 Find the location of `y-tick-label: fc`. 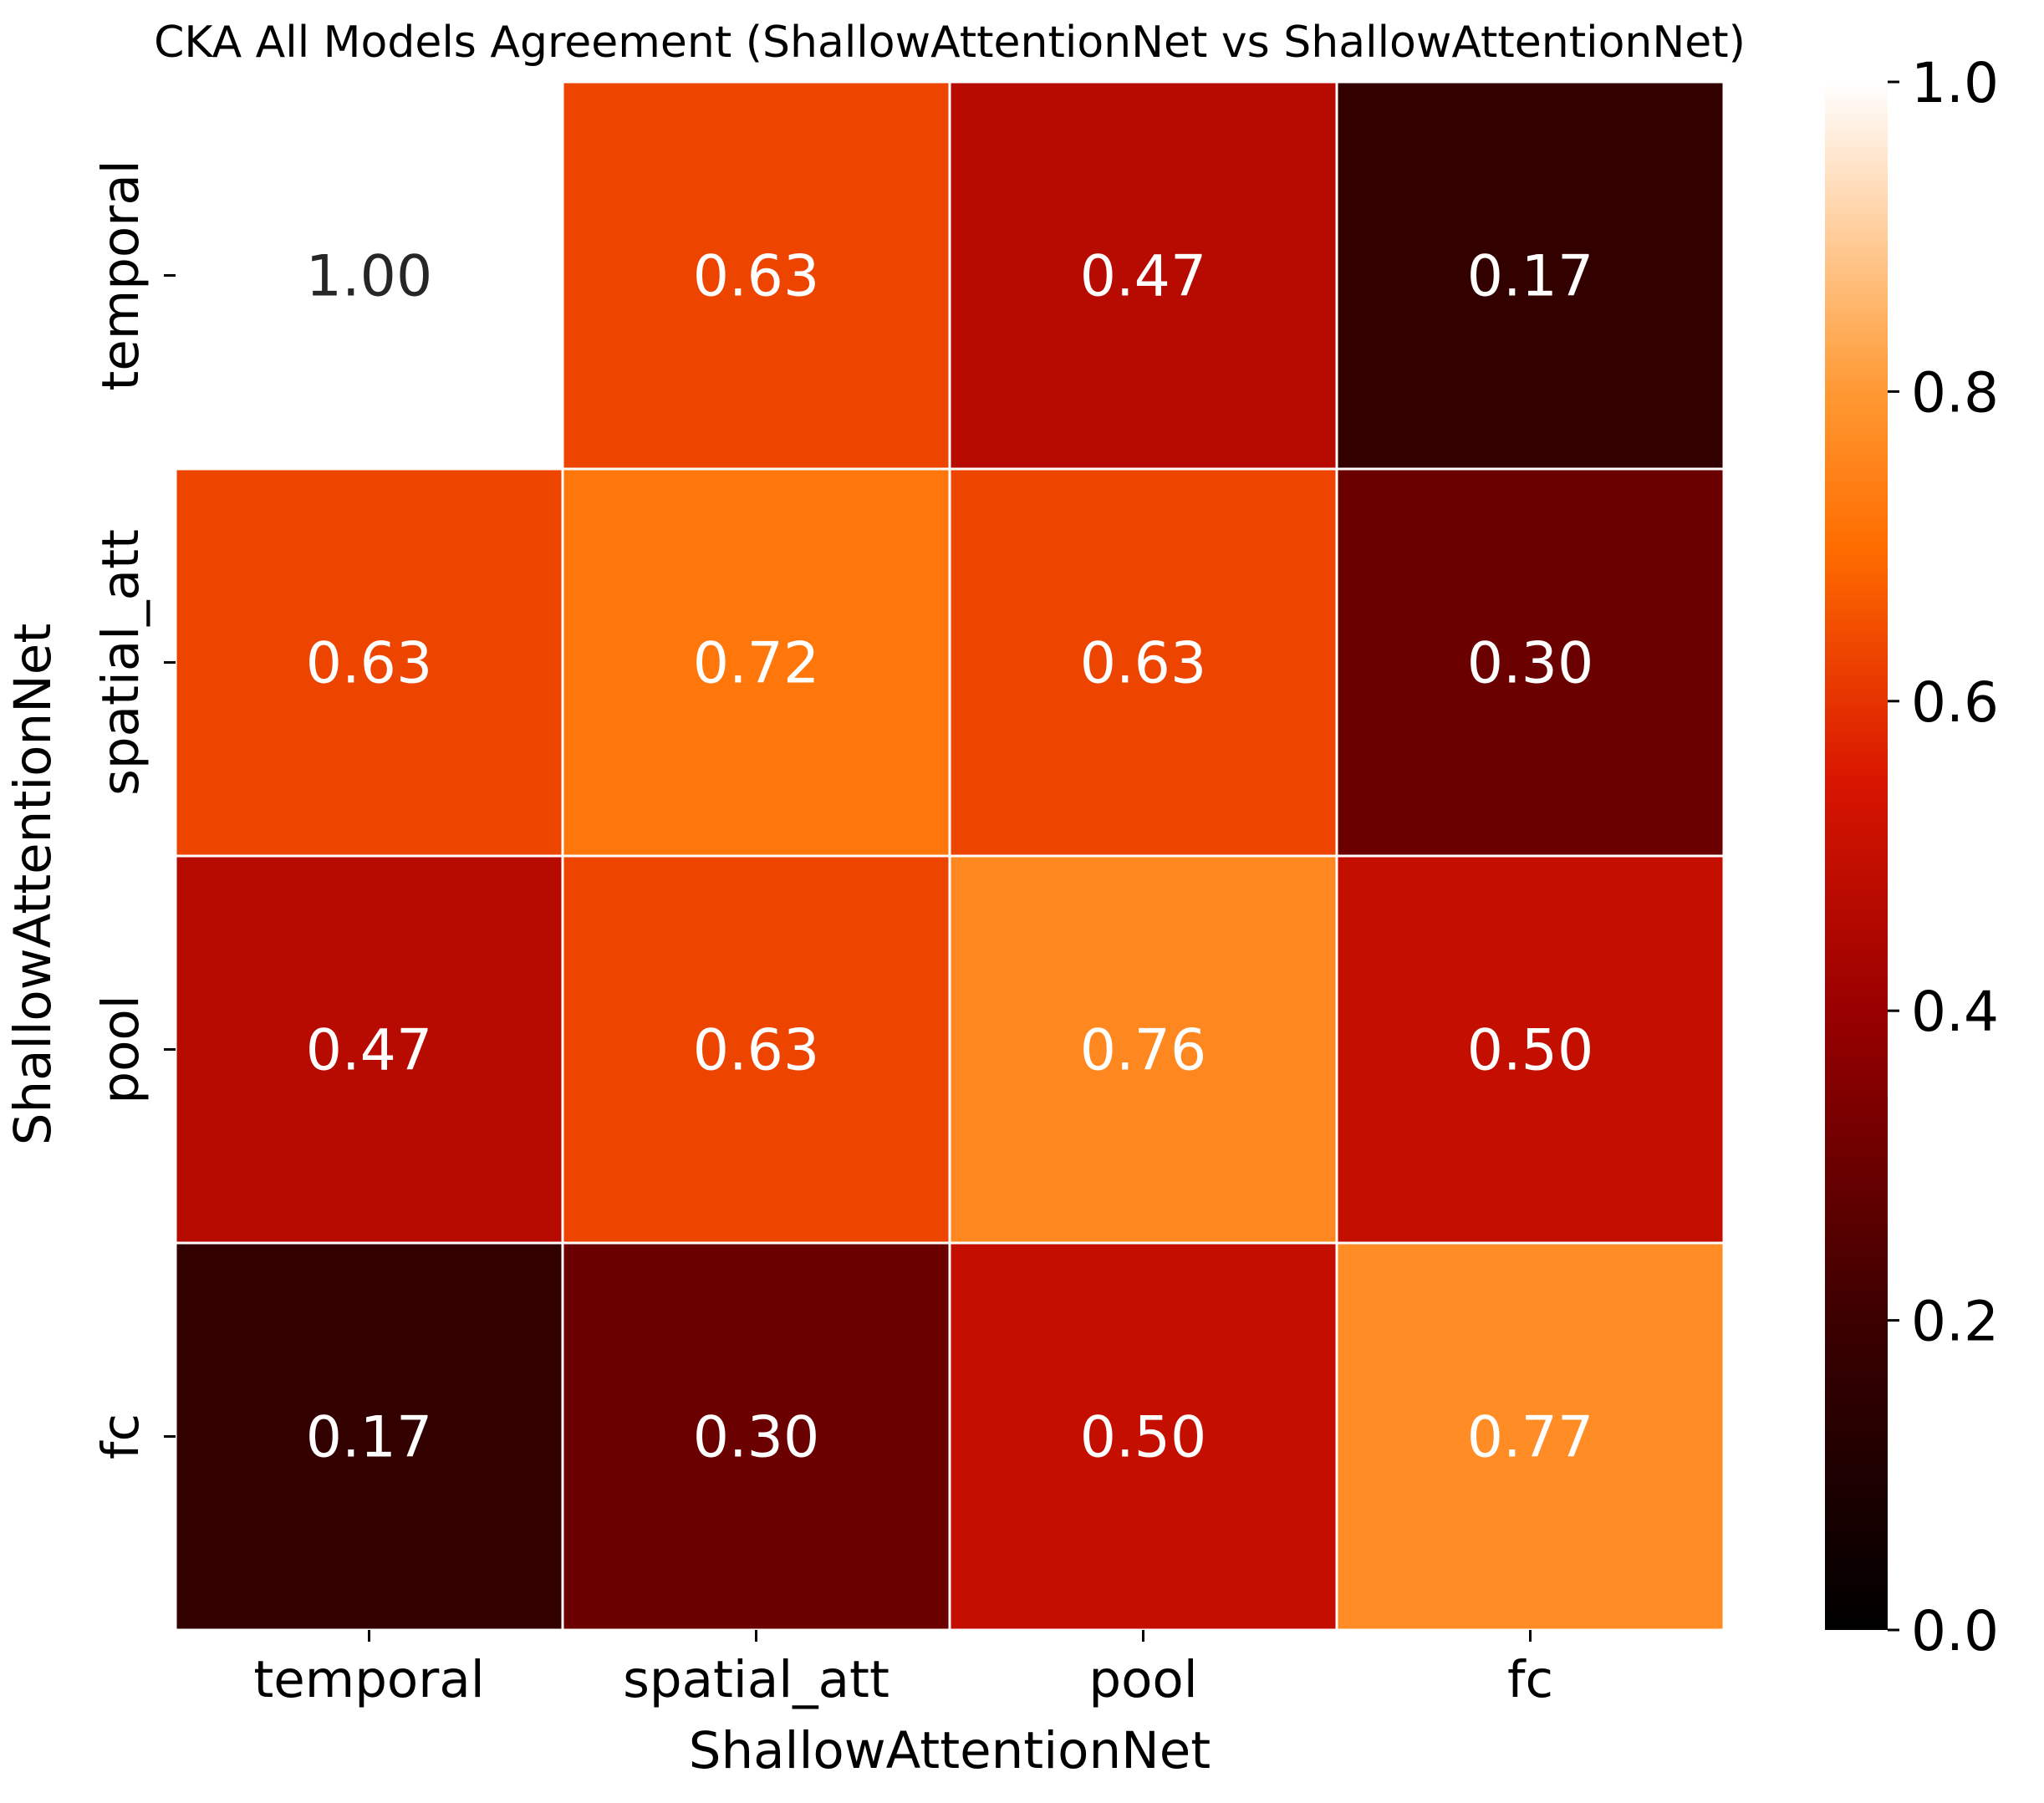

y-tick-label: fc is located at coordinates (120, 1436).